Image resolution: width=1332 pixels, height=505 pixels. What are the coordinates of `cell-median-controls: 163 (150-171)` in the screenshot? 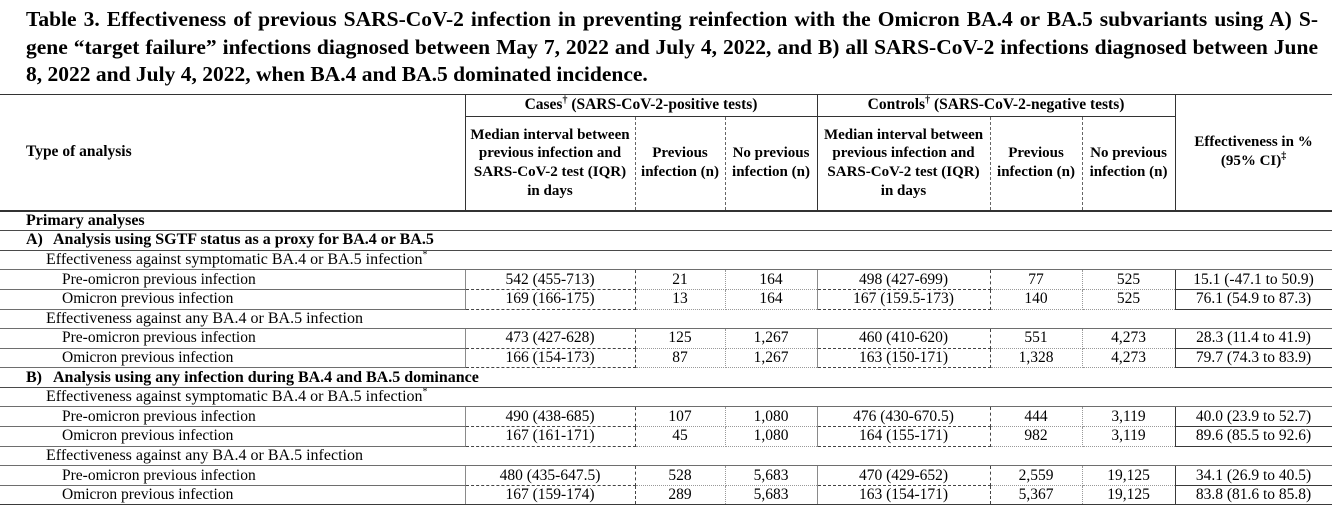 It's located at (903, 358).